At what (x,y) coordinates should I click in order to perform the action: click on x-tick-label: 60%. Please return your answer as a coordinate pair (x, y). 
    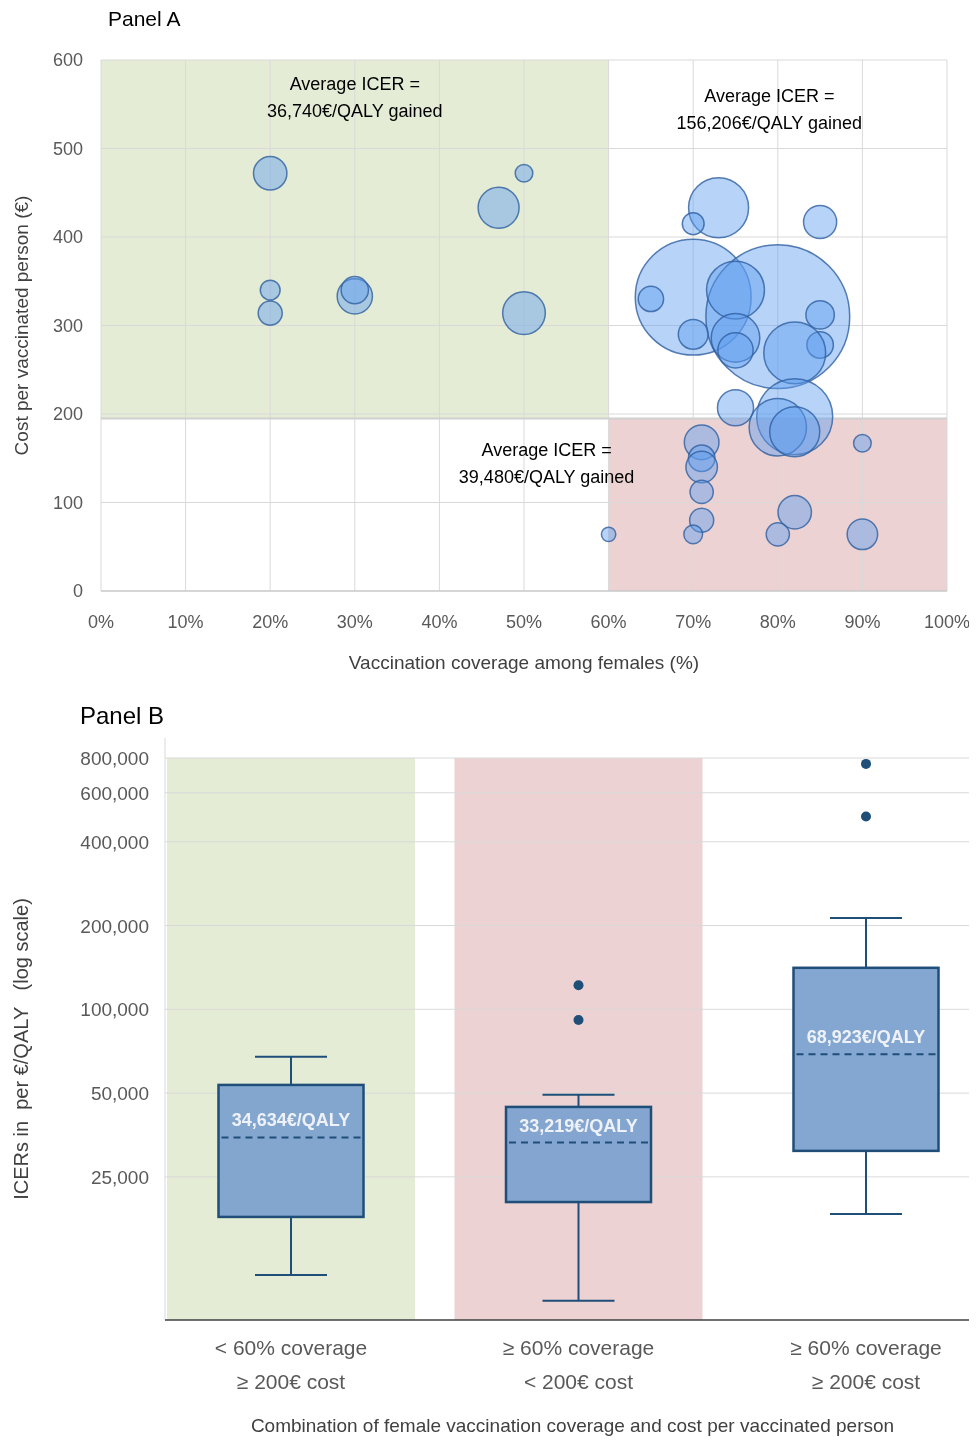
    Looking at the image, I should click on (608, 622).